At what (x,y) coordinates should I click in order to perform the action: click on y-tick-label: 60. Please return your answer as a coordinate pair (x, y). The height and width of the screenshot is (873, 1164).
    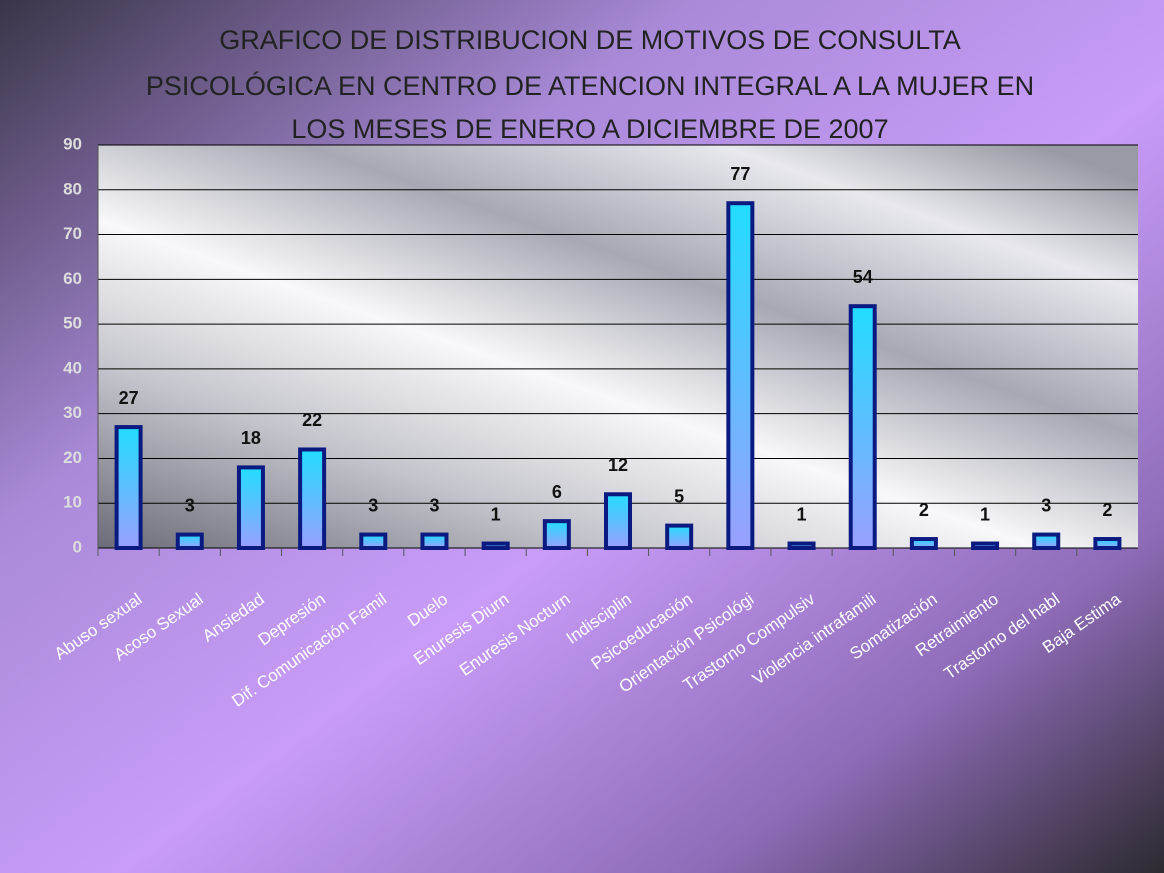
    Looking at the image, I should click on (72, 278).